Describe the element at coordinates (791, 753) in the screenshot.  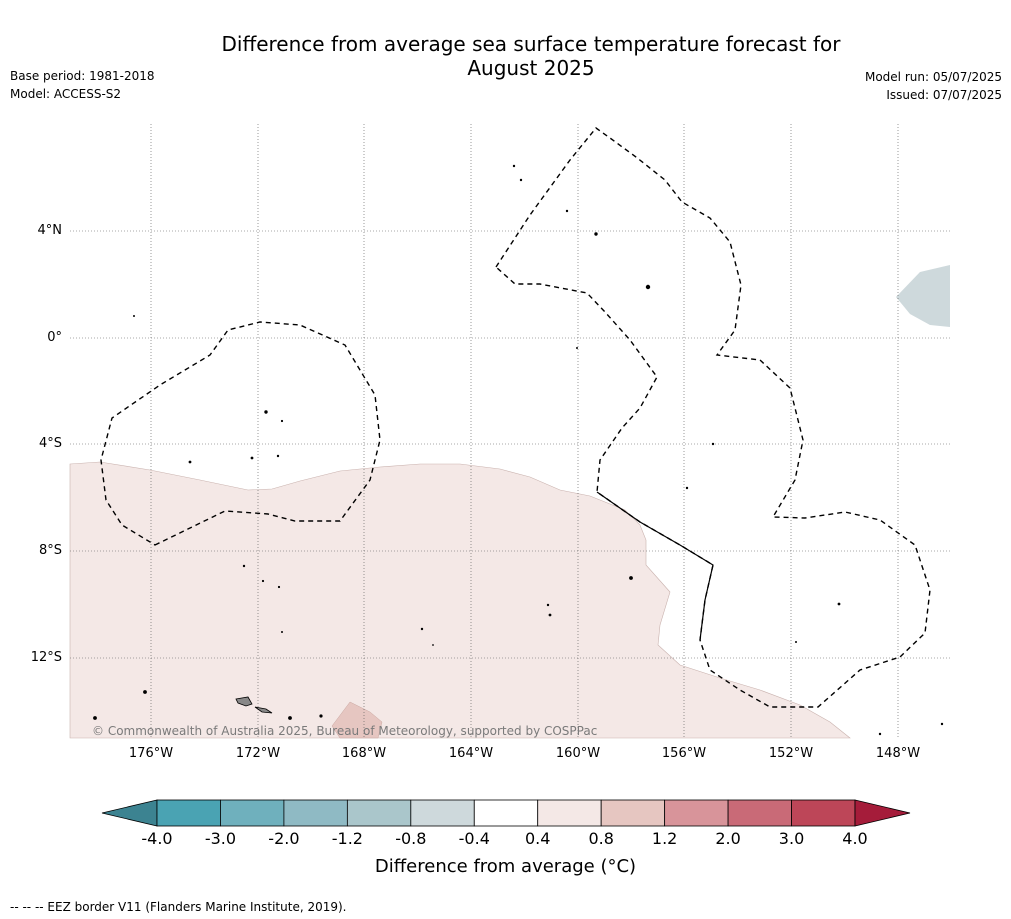
I see `lon-label-152W: 152°W` at that location.